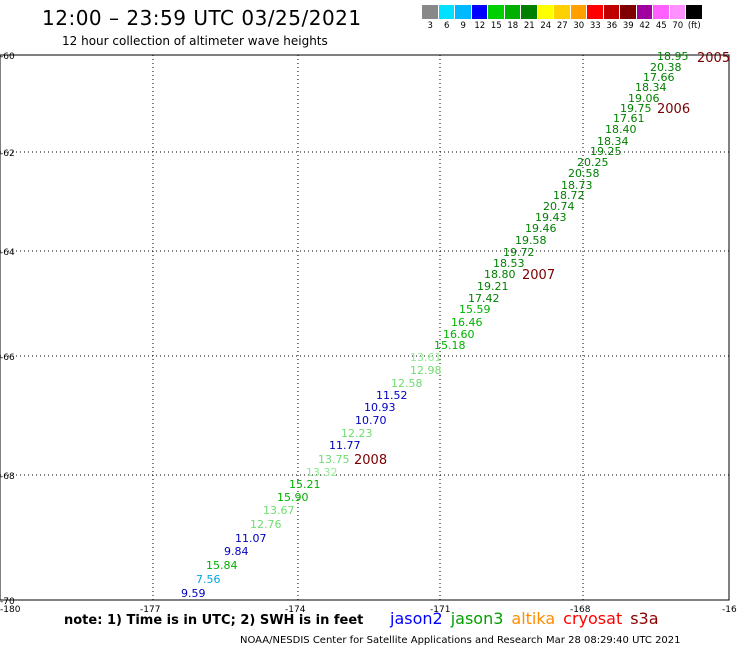 This screenshot has width=740, height=650. What do you see at coordinates (673, 56) in the screenshot?
I see `swh-value-label: 18.95` at bounding box center [673, 56].